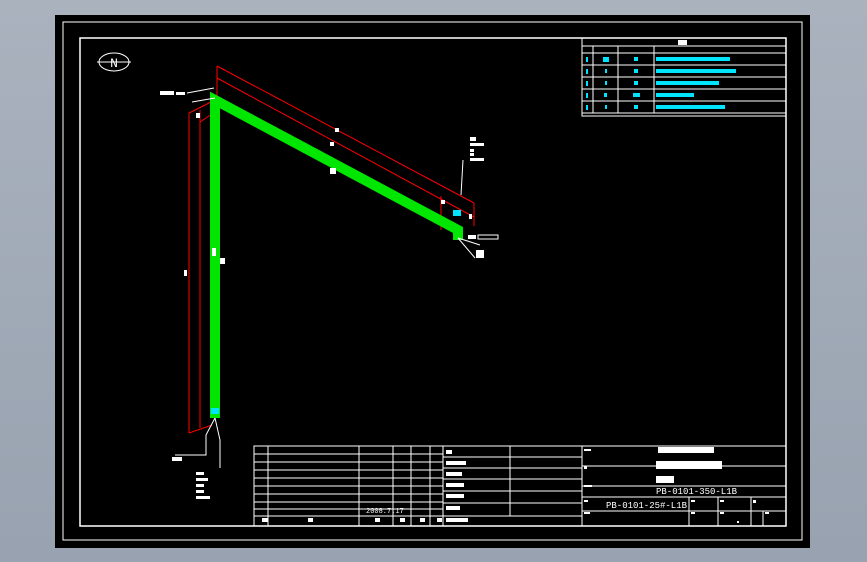 This screenshot has width=867, height=562. I want to click on title-block, so click(520, 486).